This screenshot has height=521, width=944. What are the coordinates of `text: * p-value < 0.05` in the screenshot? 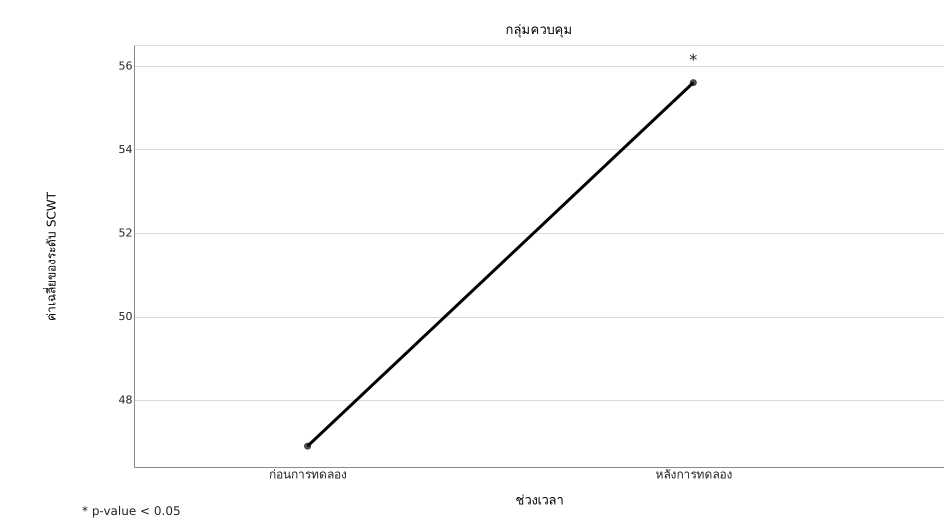 It's located at (131, 511).